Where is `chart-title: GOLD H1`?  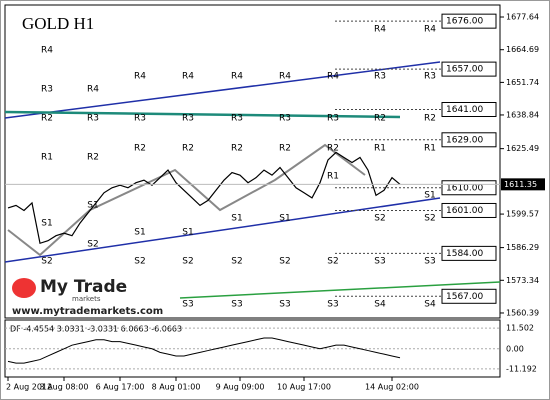 chart-title: GOLD H1 is located at coordinates (58, 23).